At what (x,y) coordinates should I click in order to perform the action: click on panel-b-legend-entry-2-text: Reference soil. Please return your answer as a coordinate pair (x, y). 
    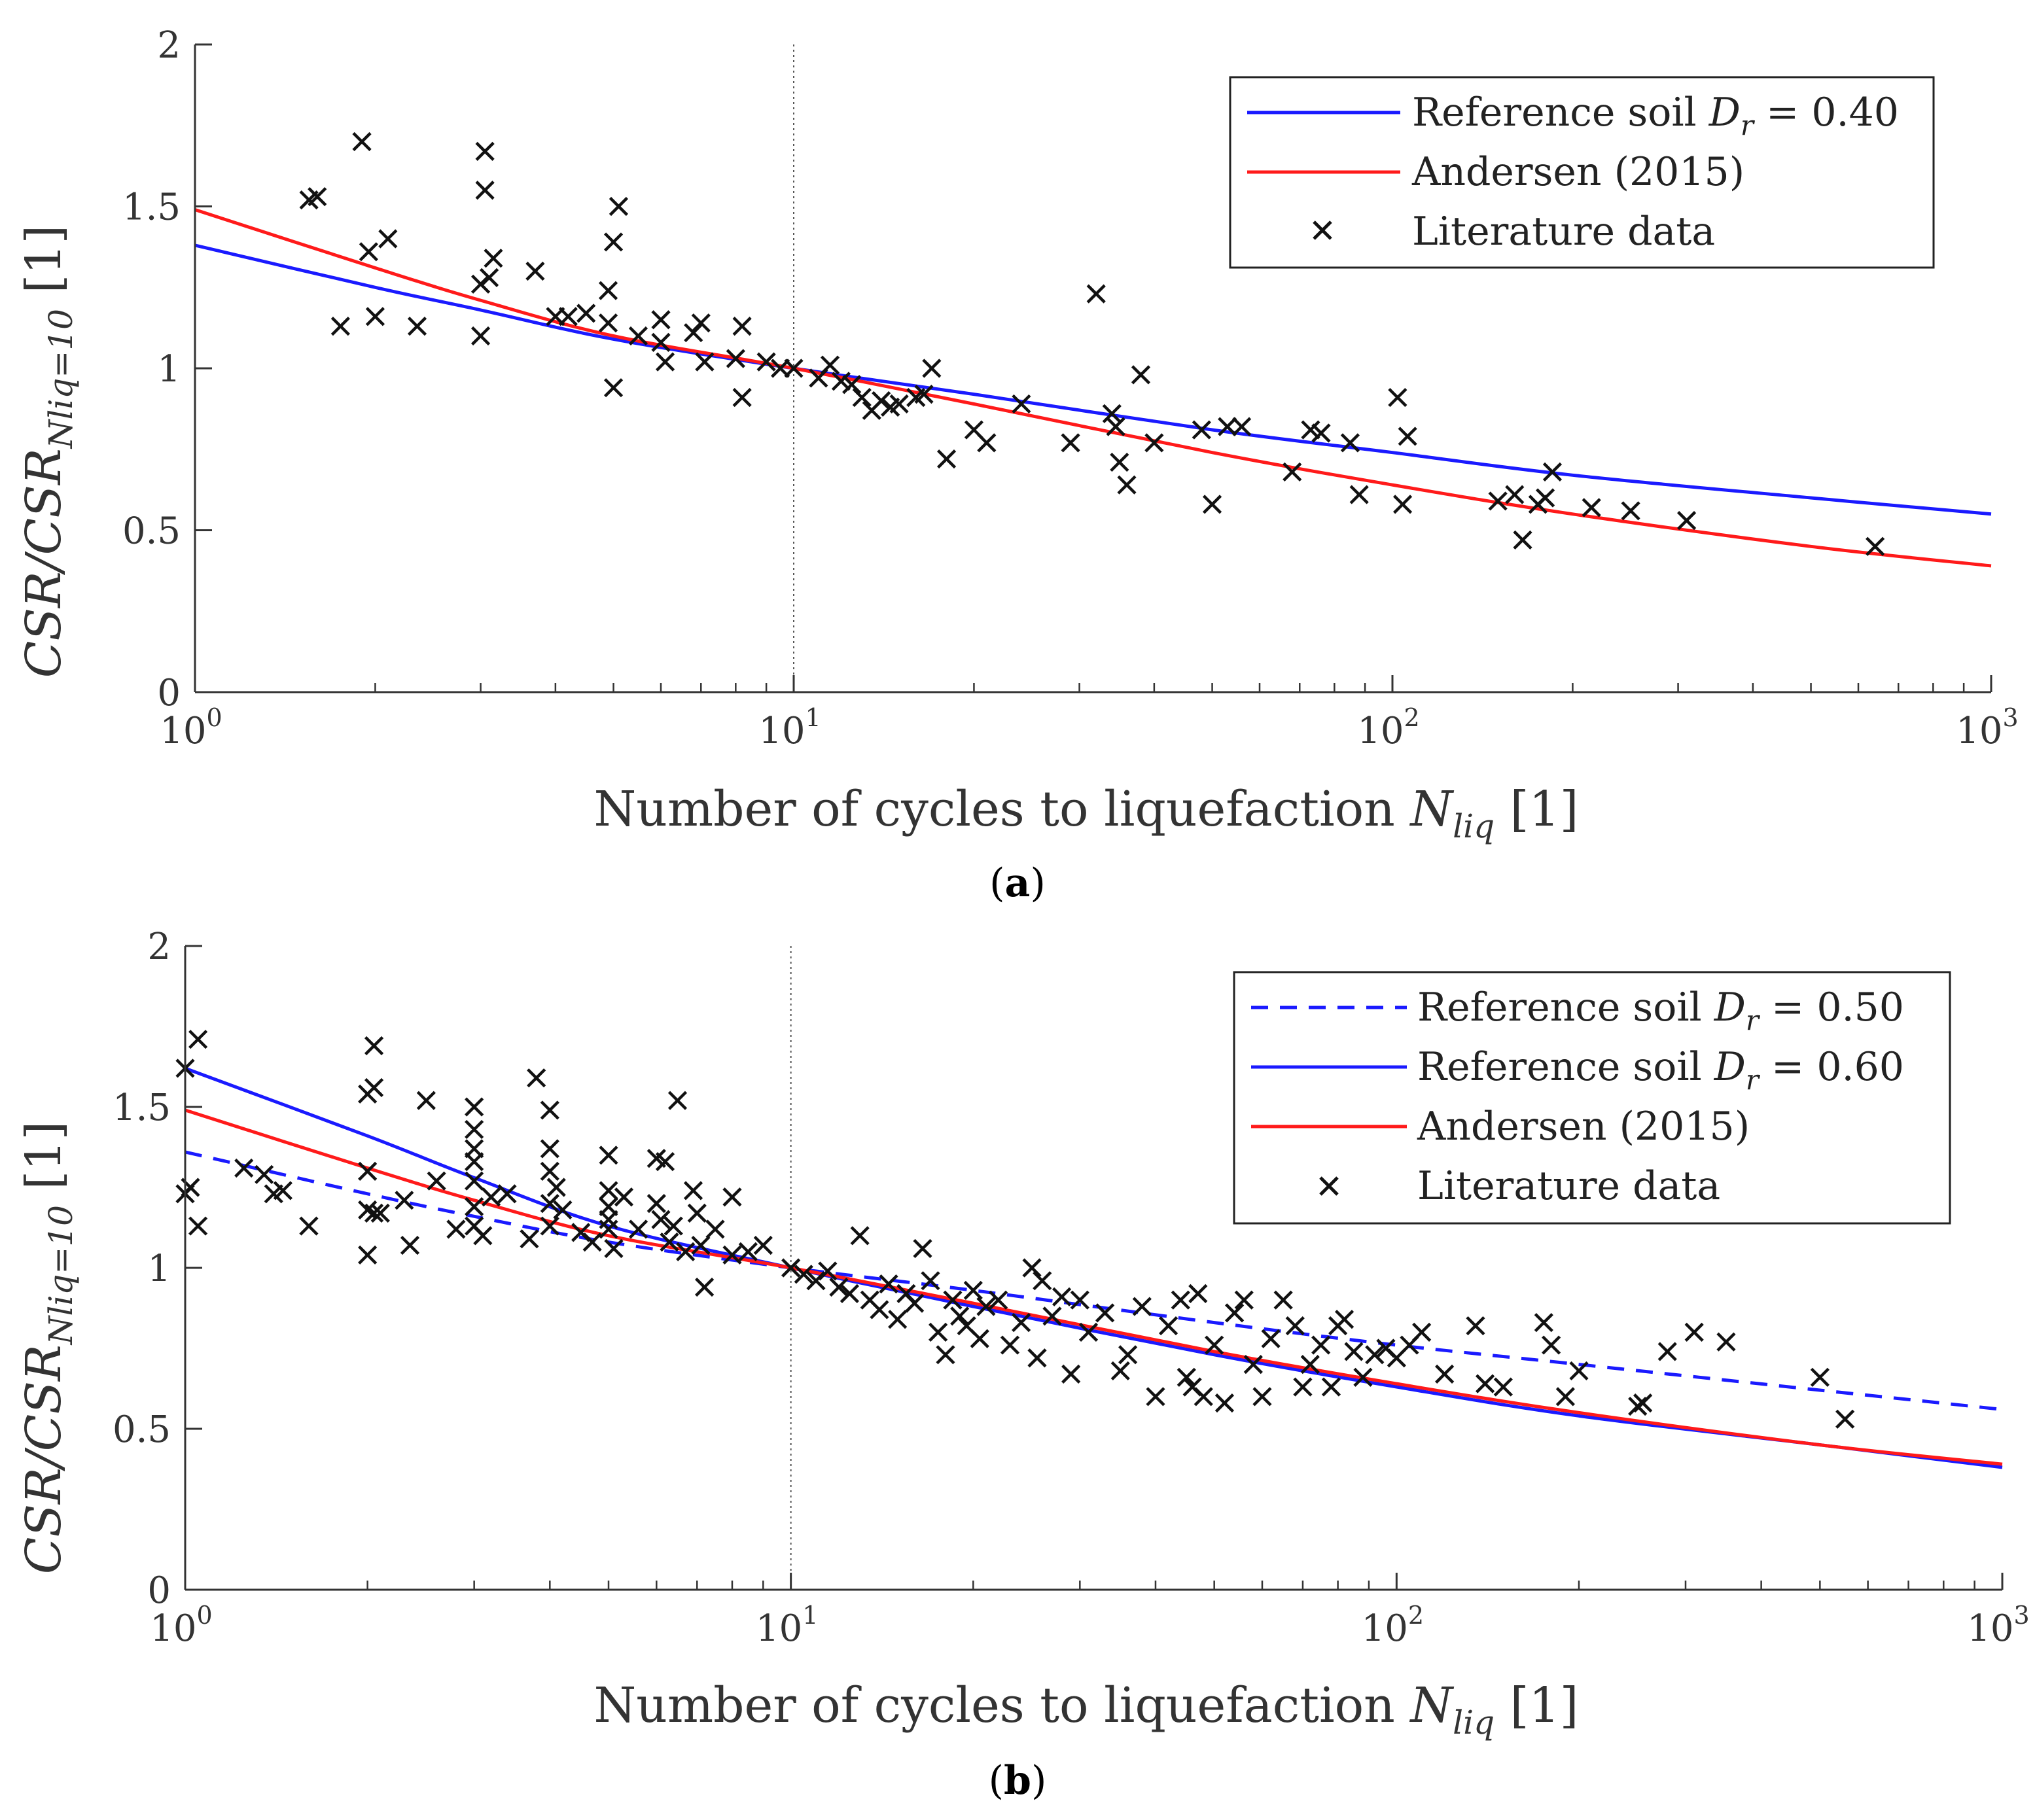
    Looking at the image, I should click on (1566, 1067).